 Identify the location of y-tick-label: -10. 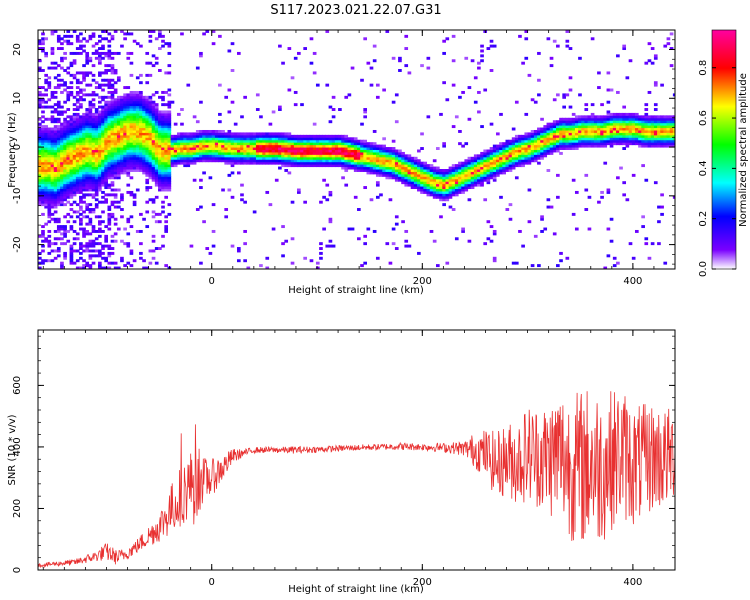
(17, 196).